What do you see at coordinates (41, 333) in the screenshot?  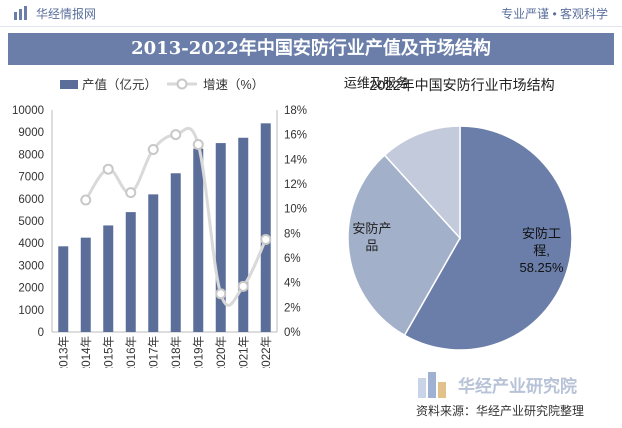 I see `y-tick-label: 0` at bounding box center [41, 333].